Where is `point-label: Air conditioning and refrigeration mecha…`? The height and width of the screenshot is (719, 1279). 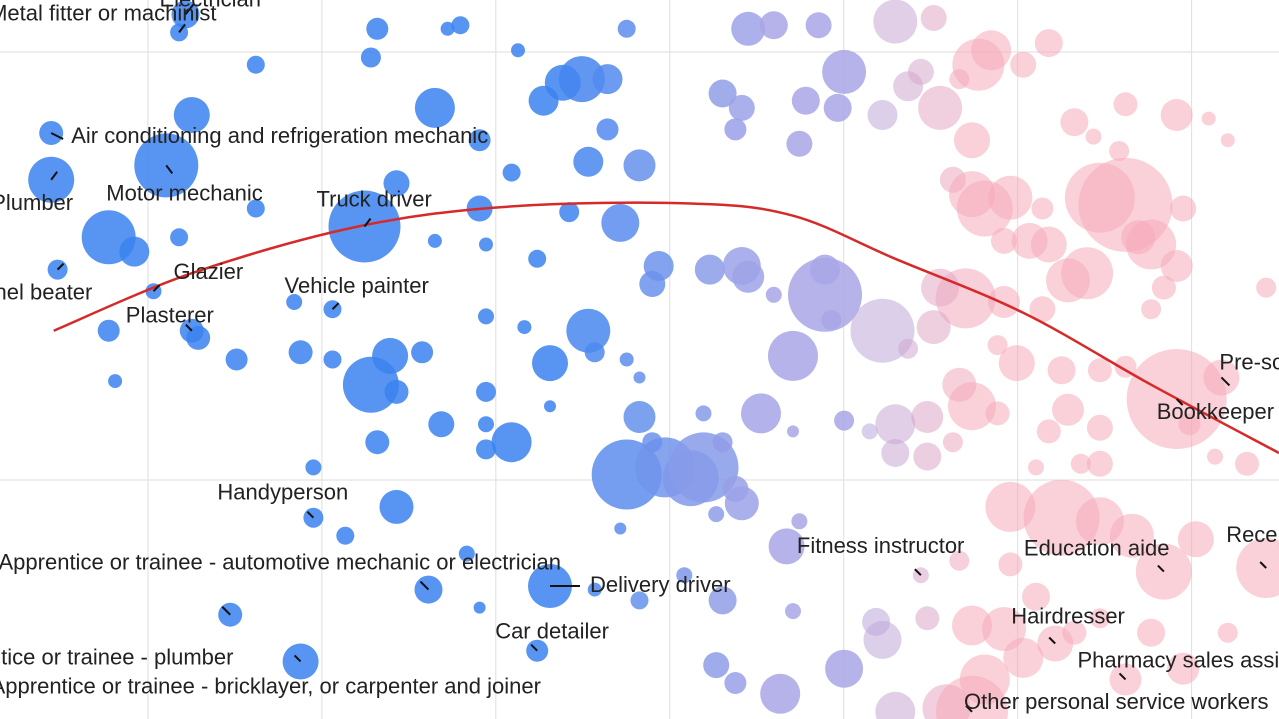 point-label: Air conditioning and refrigeration mecha… is located at coordinates (279, 135).